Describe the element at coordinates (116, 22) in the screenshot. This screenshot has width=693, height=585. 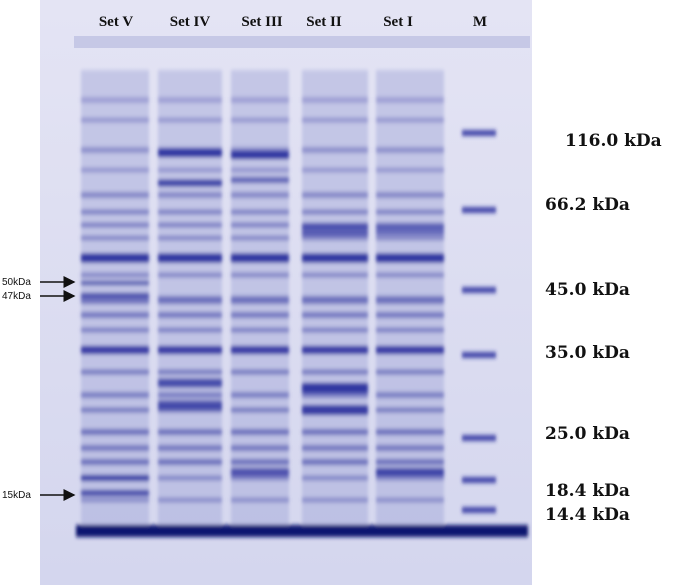
I see `lane-label: Set V` at that location.